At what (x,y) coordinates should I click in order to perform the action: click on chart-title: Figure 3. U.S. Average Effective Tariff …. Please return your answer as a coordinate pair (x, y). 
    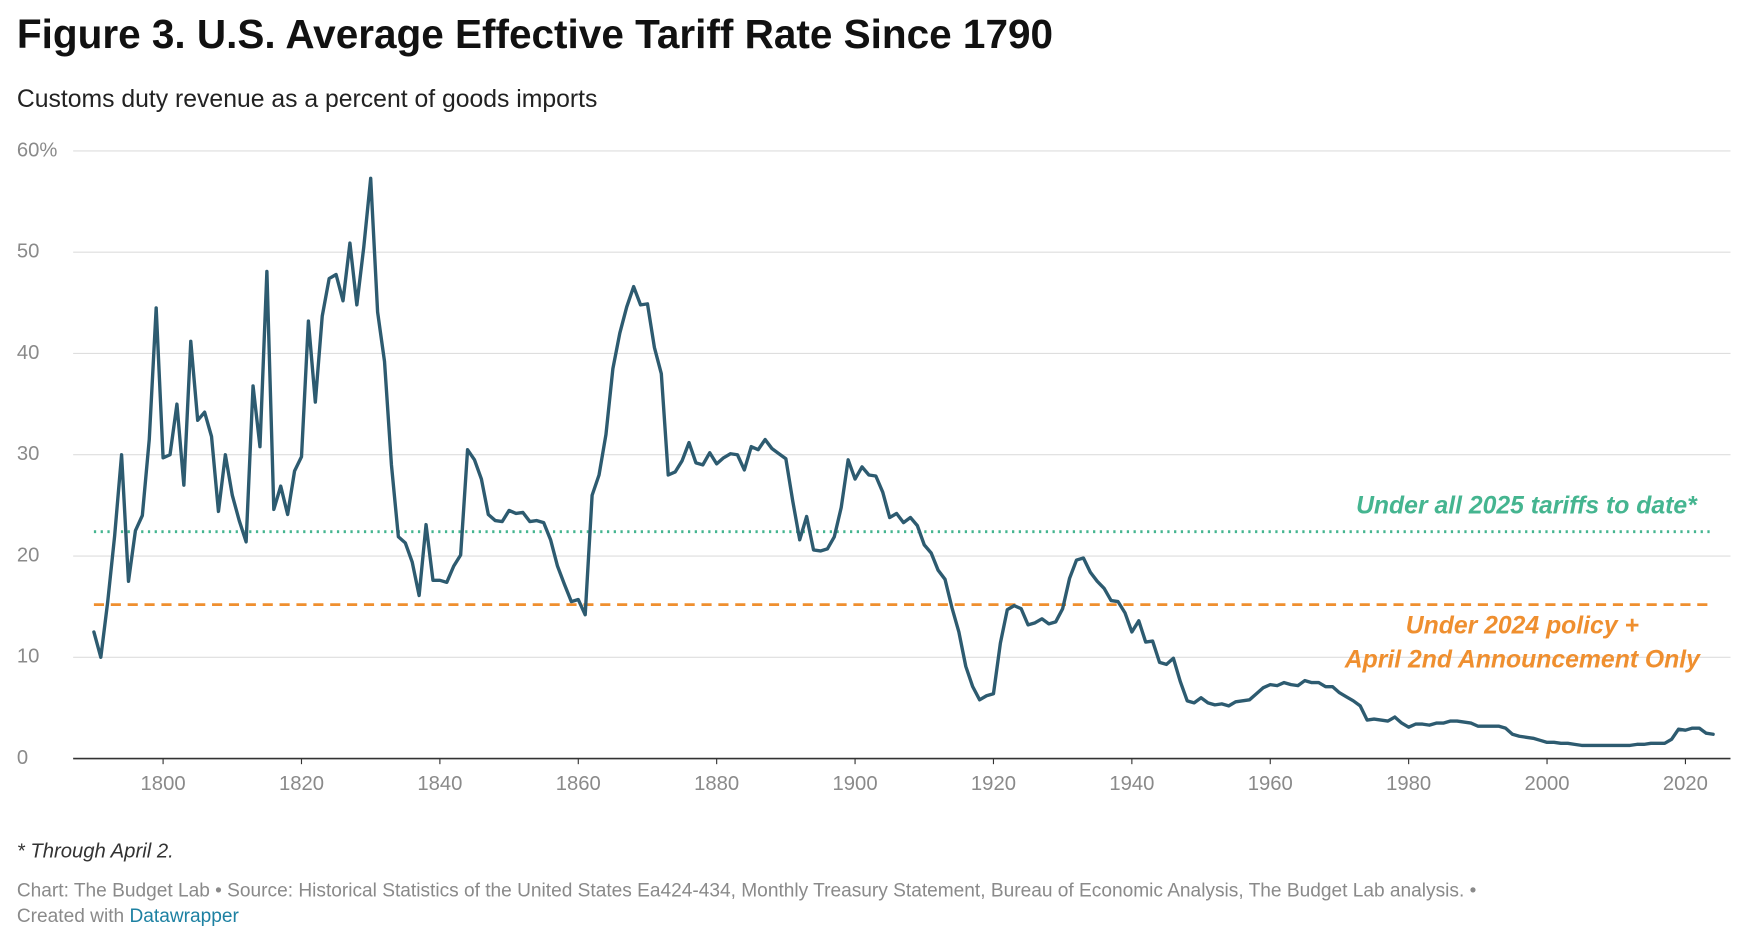
    Looking at the image, I should click on (535, 34).